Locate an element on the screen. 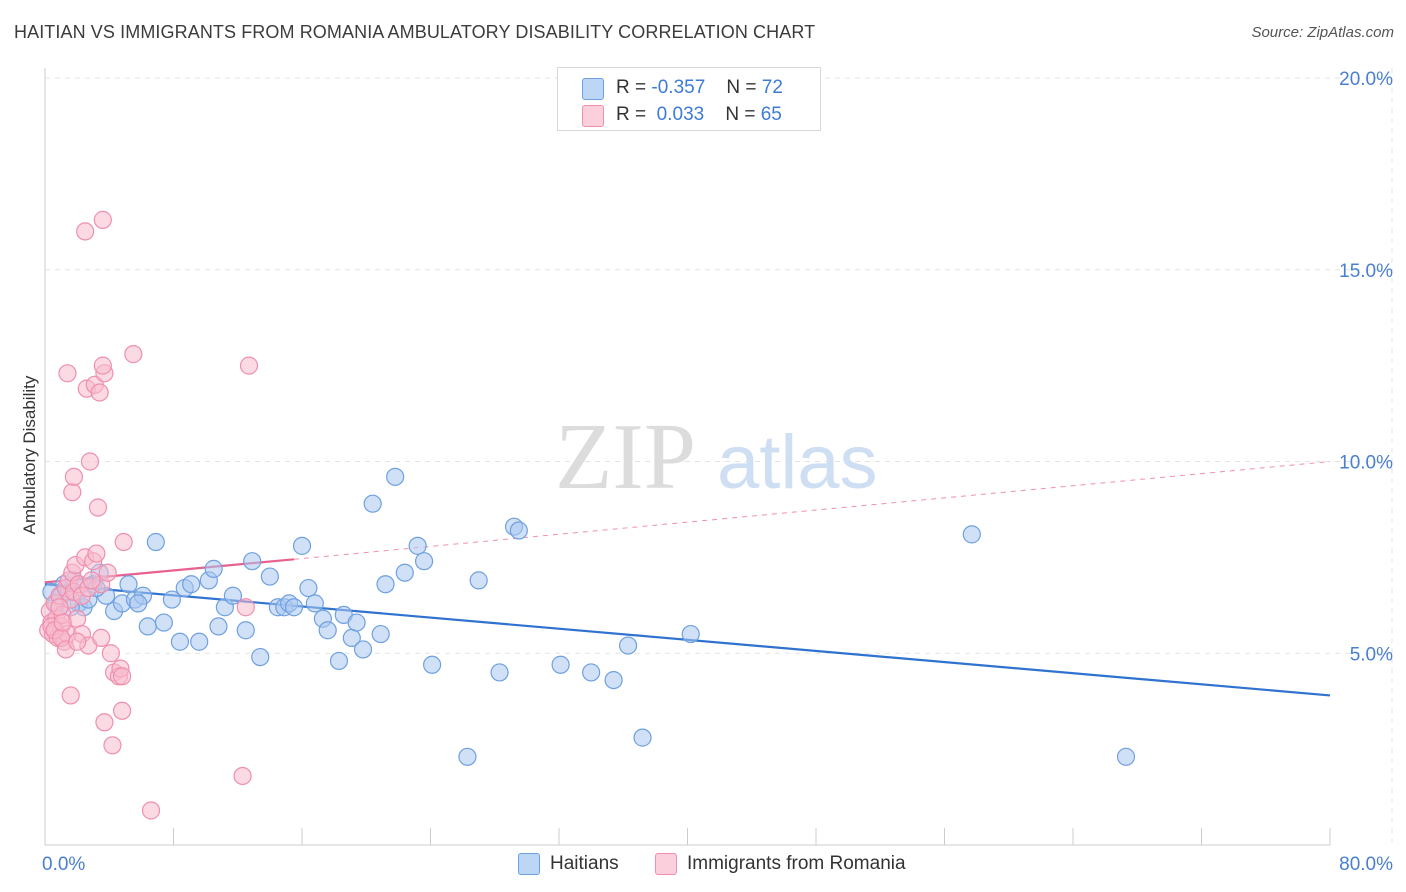 The height and width of the screenshot is (892, 1406). watermark-zip: ZIP is located at coordinates (625, 457).